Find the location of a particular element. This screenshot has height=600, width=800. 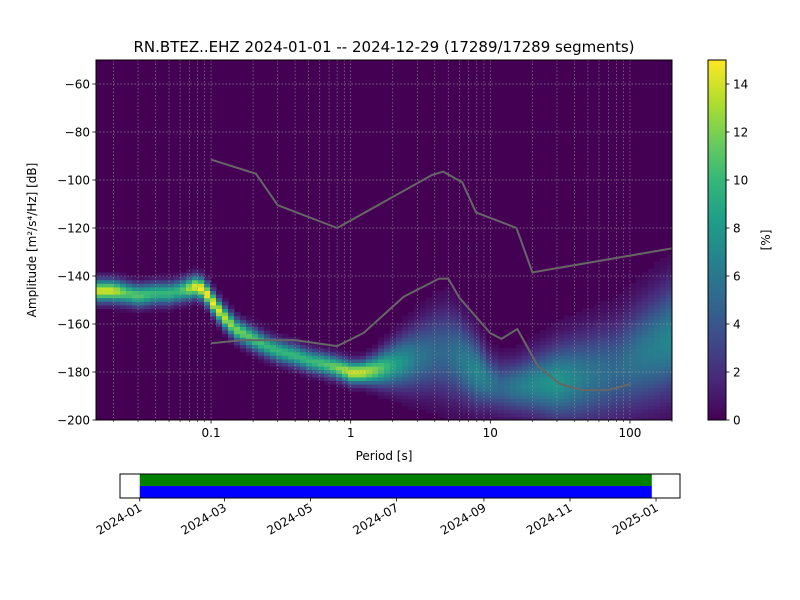

noise-model-curve is located at coordinates (441, 216).